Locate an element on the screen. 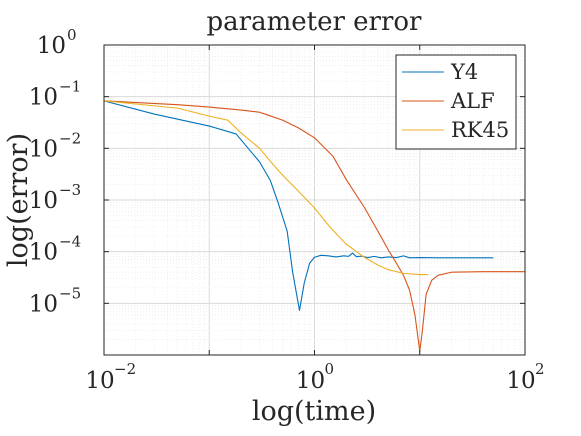 Image resolution: width=581 pixels, height=436 pixels. x-tick-label-exponent: 0 is located at coordinates (330, 369).